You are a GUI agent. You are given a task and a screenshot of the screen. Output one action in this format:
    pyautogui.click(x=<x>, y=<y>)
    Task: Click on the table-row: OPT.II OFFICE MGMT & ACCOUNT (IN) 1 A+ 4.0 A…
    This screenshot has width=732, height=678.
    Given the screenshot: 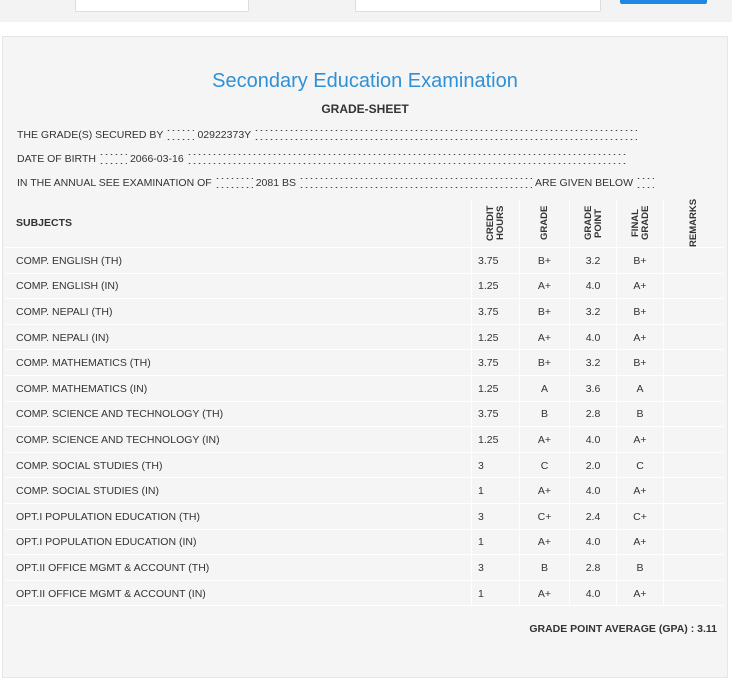 What is the action you would take?
    pyautogui.click(x=364, y=593)
    